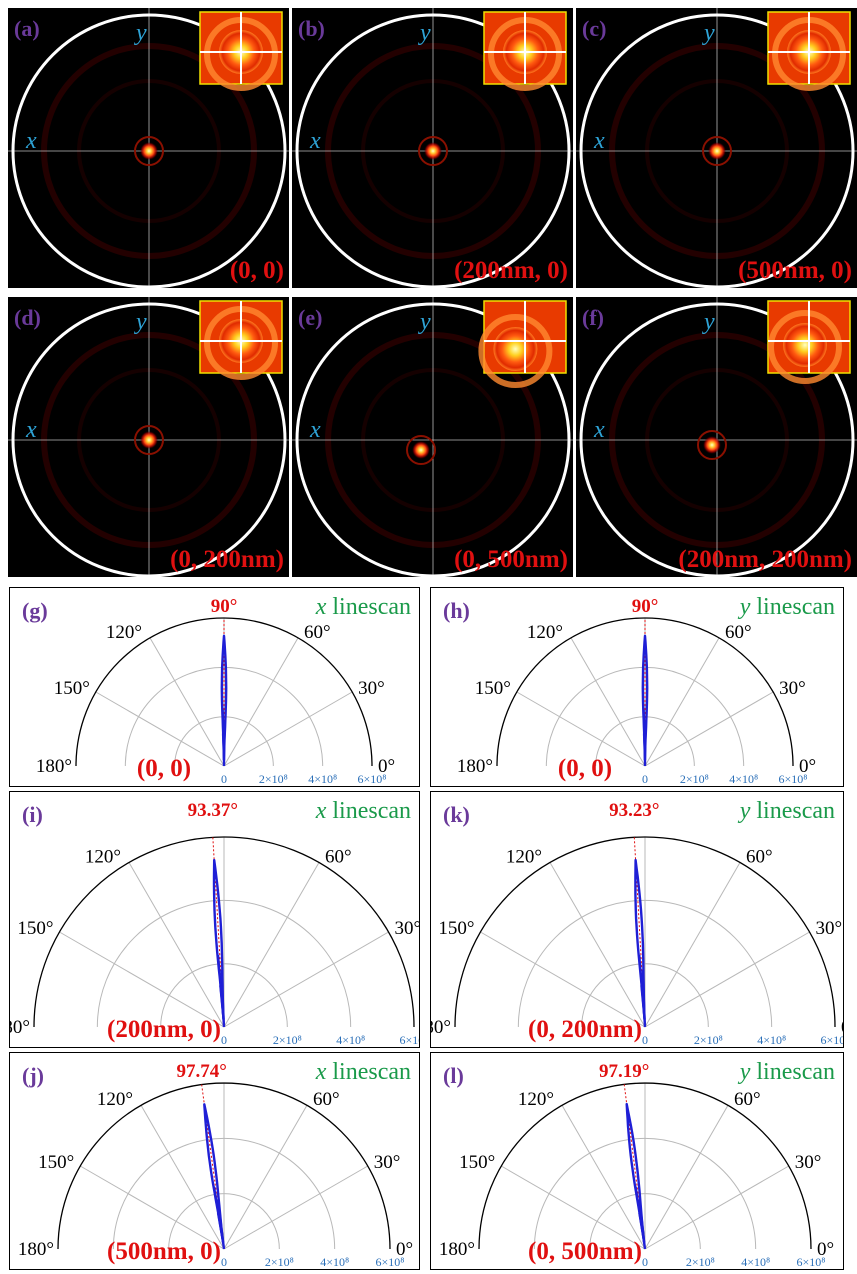 This screenshot has height=1274, width=857. What do you see at coordinates (456, 610) in the screenshot?
I see `panel-label: (h)` at bounding box center [456, 610].